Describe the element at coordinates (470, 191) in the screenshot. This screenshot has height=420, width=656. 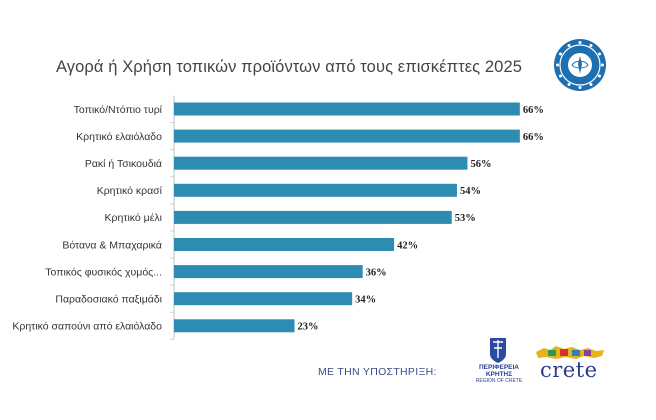
I see `value-label: 54%` at that location.